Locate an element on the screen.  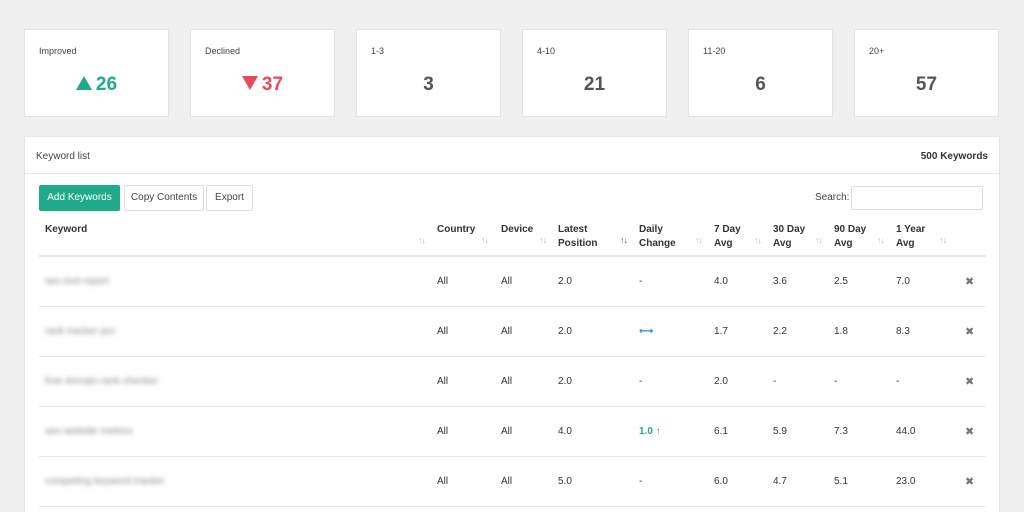
keyword-cell: seo tool report is located at coordinates (77, 281).